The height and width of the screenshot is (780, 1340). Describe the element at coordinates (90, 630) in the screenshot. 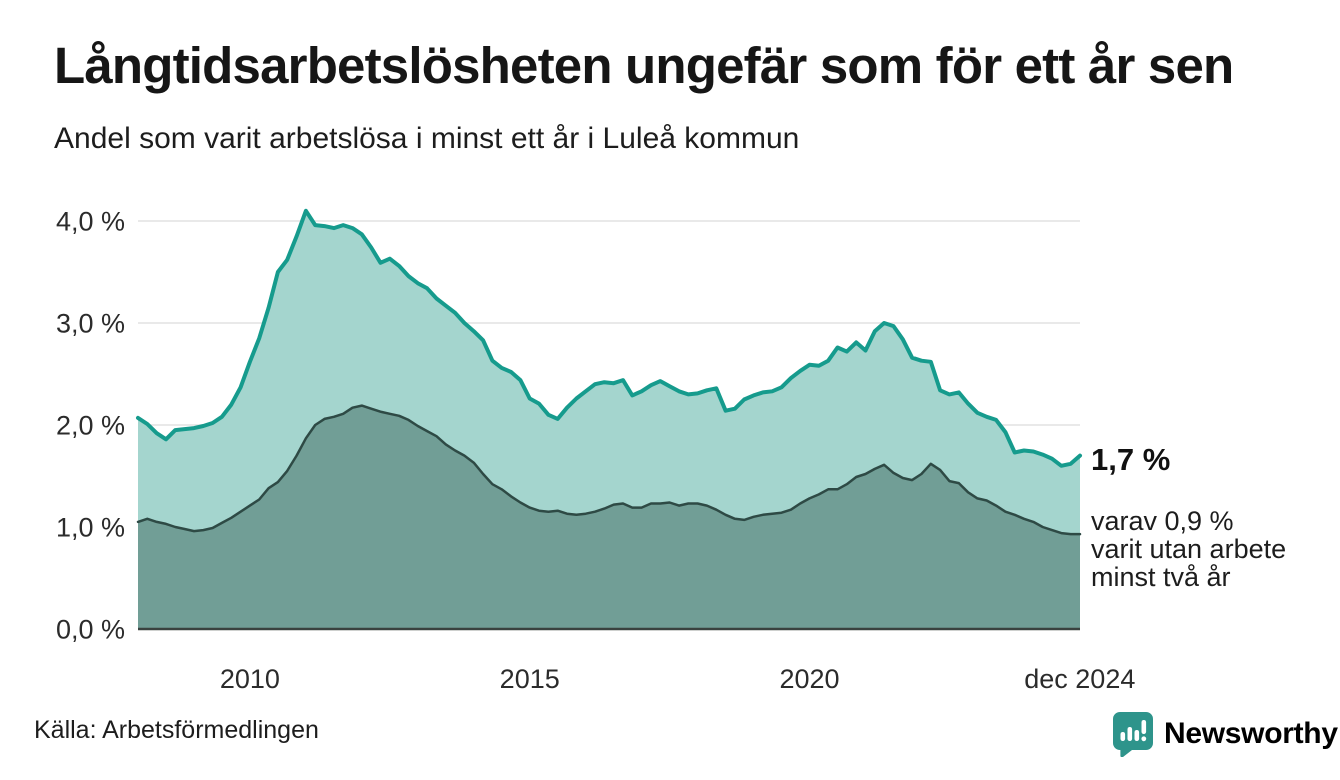

I see `y-tick-label: 0,0 %` at that location.